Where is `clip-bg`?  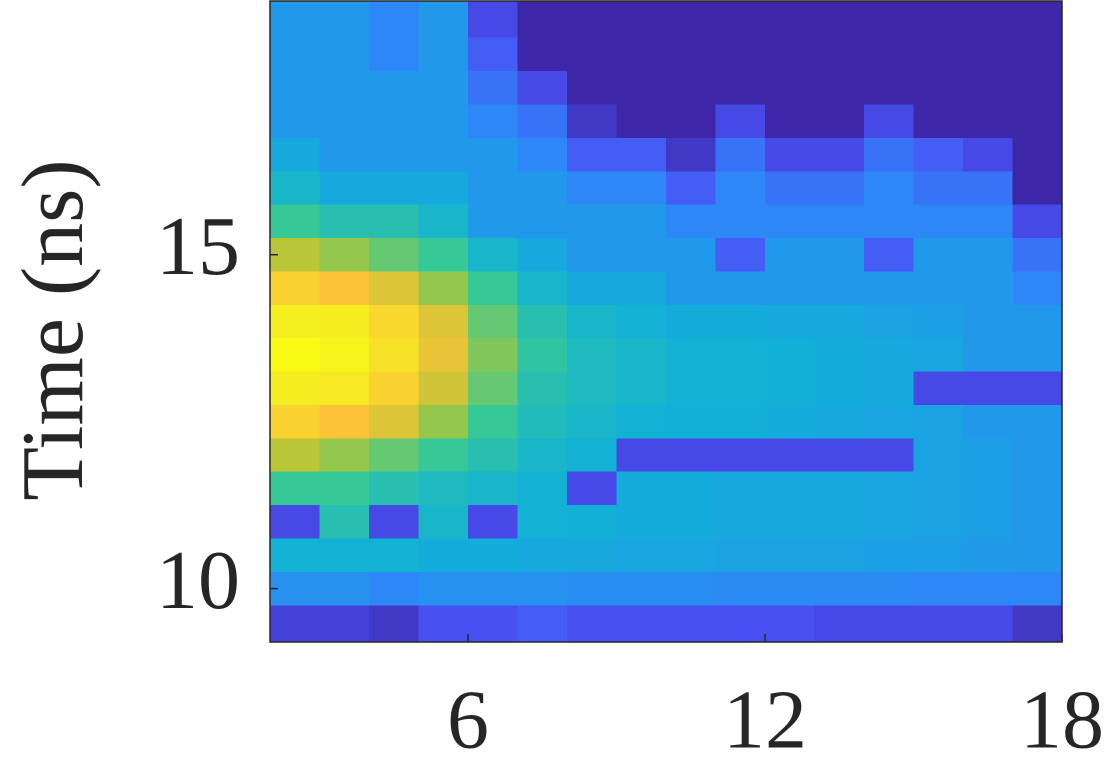 clip-bg is located at coordinates (1086, 322).